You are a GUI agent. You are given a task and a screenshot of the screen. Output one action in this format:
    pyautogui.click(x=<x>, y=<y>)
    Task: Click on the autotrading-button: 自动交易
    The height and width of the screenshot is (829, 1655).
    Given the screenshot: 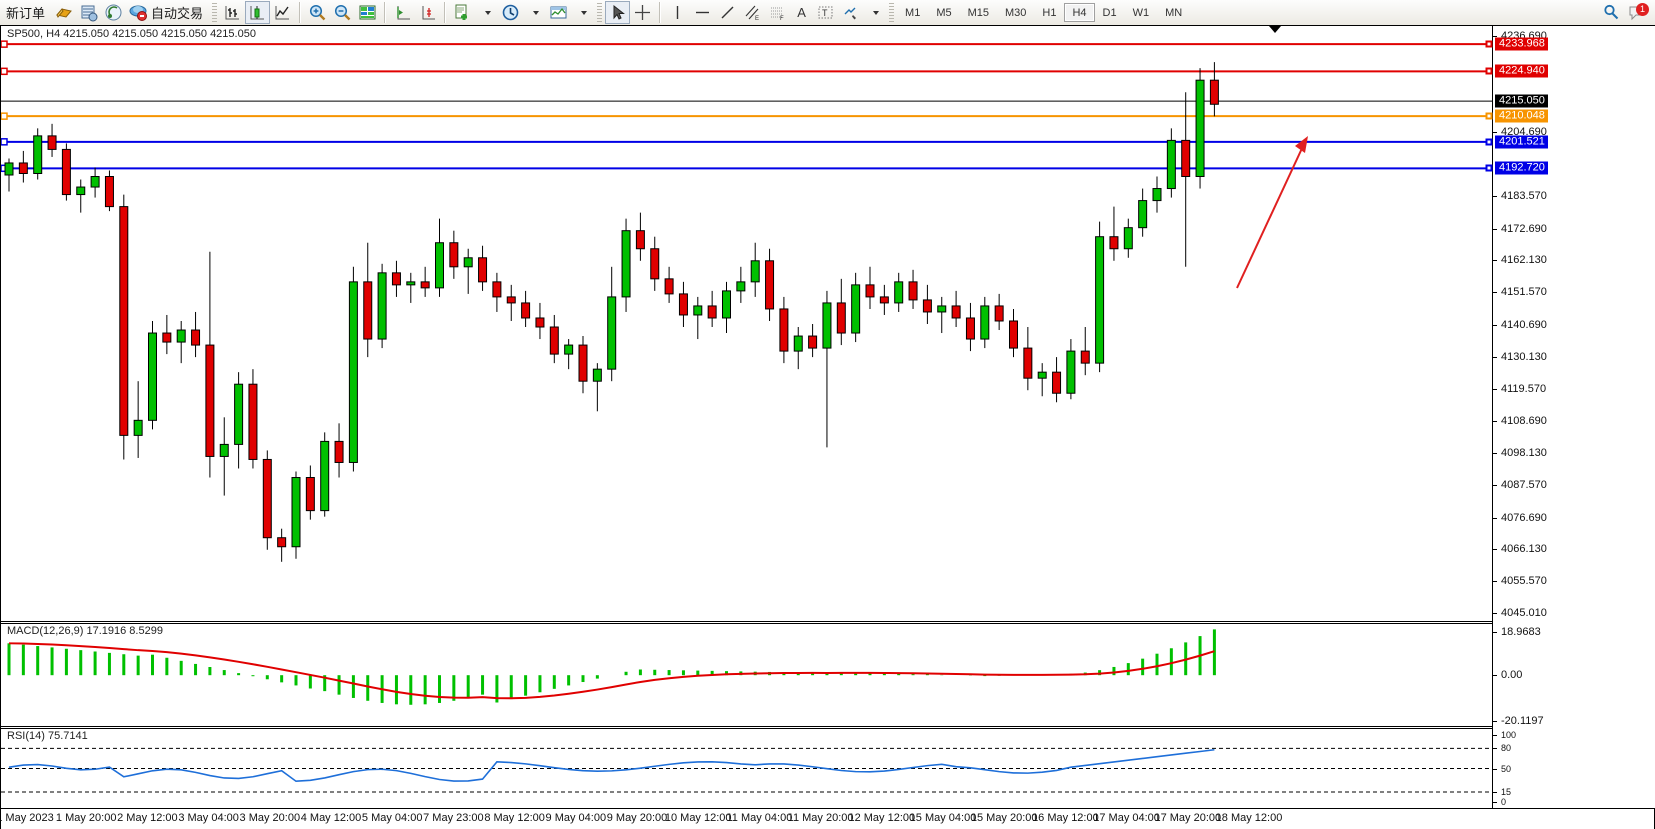 What is the action you would take?
    pyautogui.click(x=167, y=12)
    